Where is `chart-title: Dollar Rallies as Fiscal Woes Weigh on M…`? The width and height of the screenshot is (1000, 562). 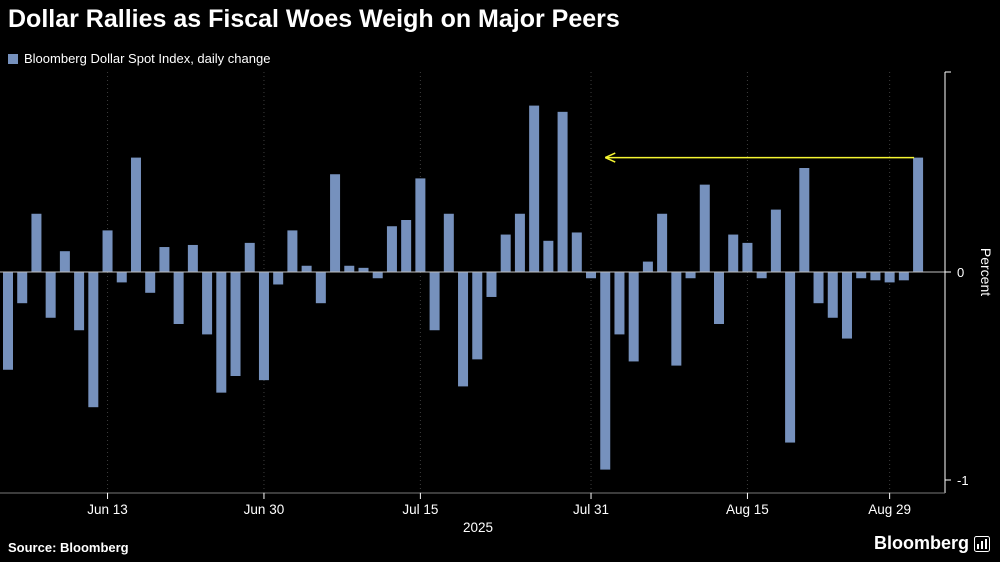
chart-title: Dollar Rallies as Fiscal Woes Weigh on M… is located at coordinates (314, 19).